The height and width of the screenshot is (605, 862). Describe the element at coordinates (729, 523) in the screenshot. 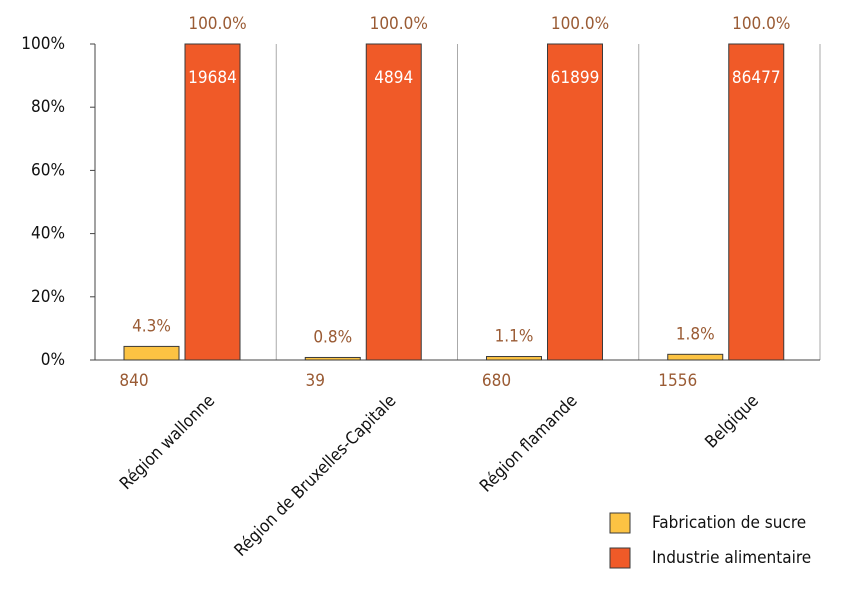

I see `legend-label: Fabrication de sucre` at that location.